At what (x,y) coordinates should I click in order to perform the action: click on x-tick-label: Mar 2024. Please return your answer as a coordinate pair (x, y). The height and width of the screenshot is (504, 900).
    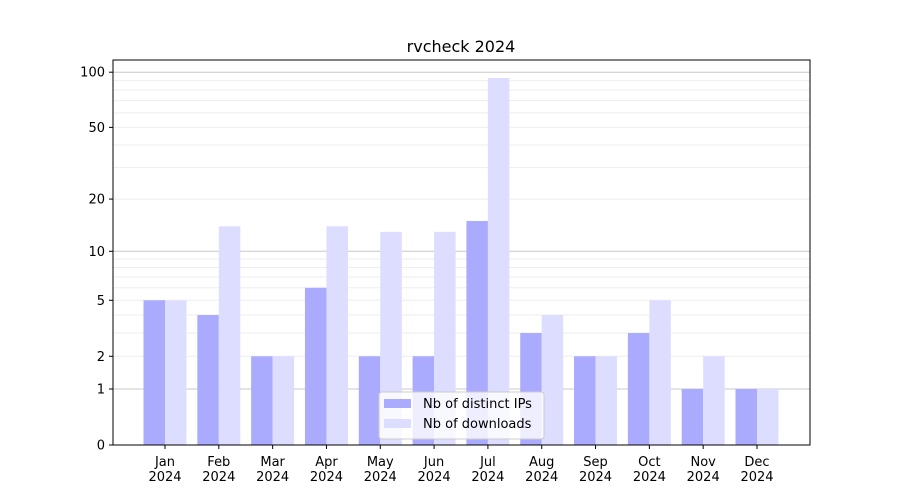
    Looking at the image, I should click on (272, 470).